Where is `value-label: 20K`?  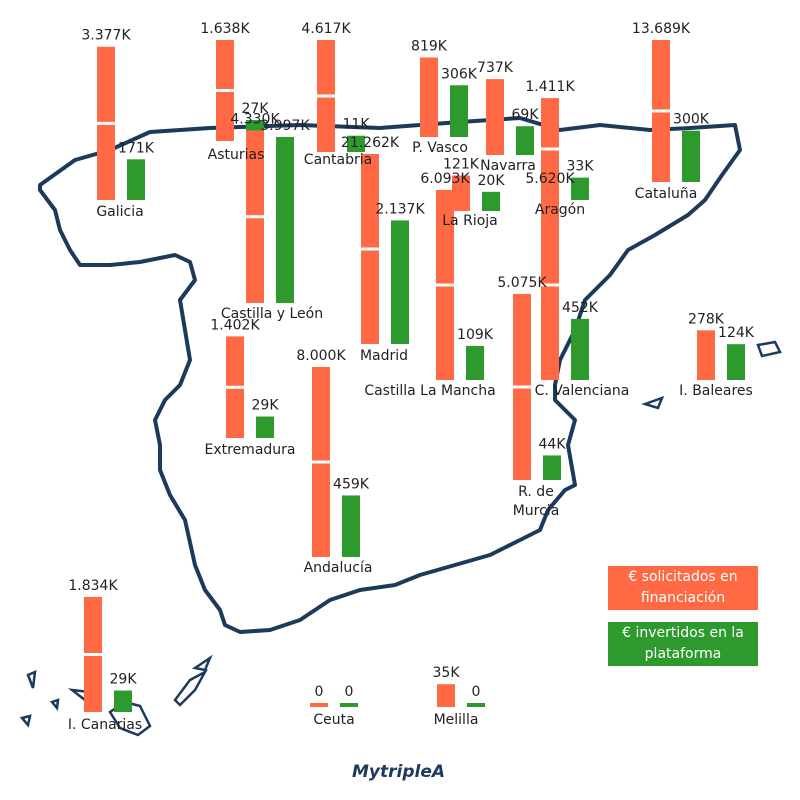
value-label: 20K is located at coordinates (492, 181).